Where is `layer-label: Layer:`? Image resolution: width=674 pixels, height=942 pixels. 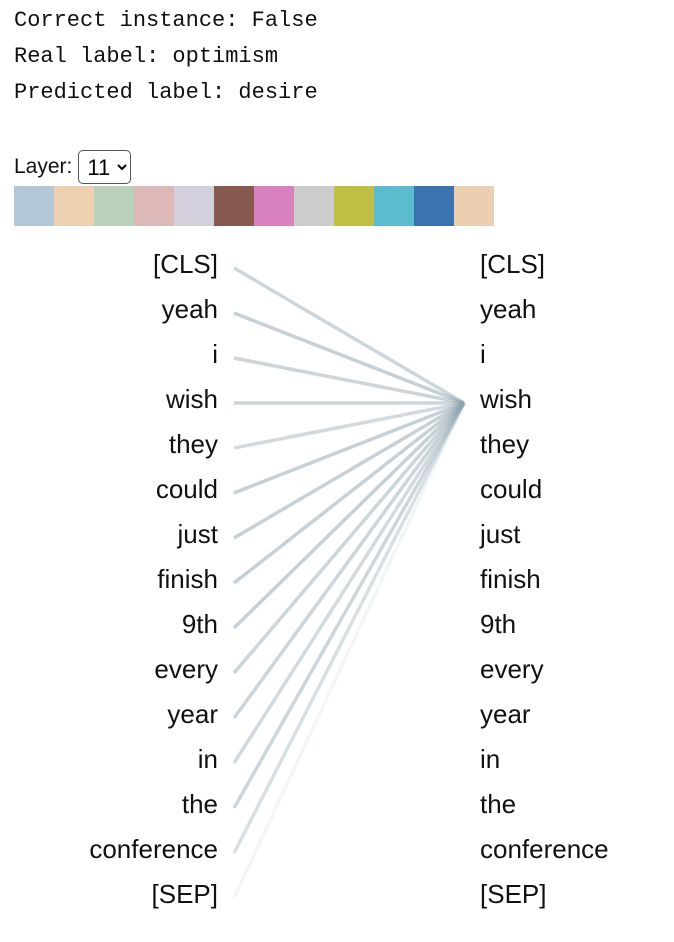
layer-label: Layer: is located at coordinates (43, 166).